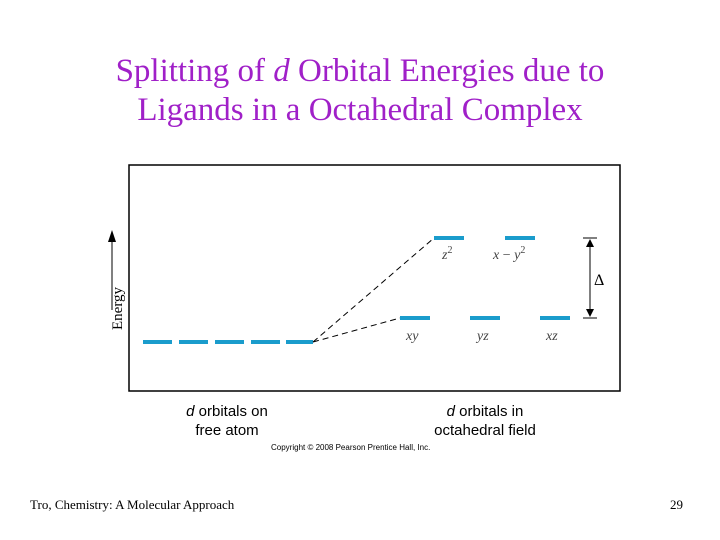 This screenshot has width=720, height=540. What do you see at coordinates (356, 330) in the screenshot?
I see `split-line-t2g` at bounding box center [356, 330].